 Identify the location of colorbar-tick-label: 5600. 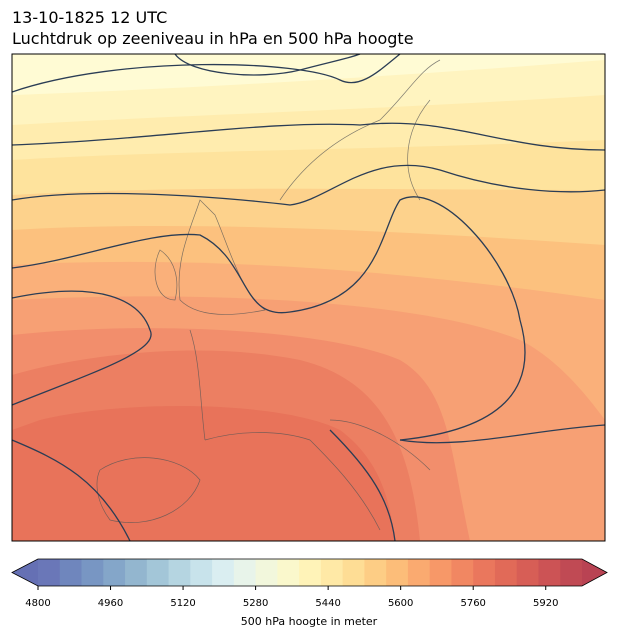
(400, 603).